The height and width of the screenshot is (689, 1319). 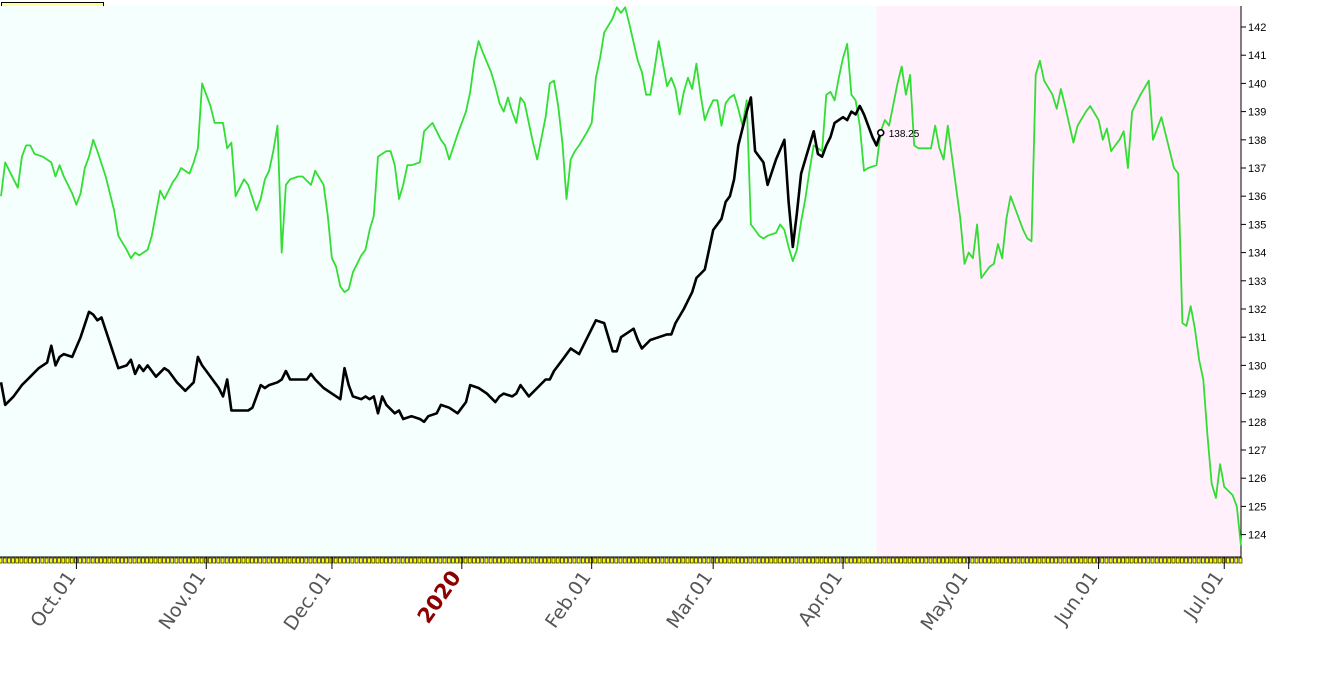 I want to click on x-tick-label: Feb.01, so click(x=568, y=599).